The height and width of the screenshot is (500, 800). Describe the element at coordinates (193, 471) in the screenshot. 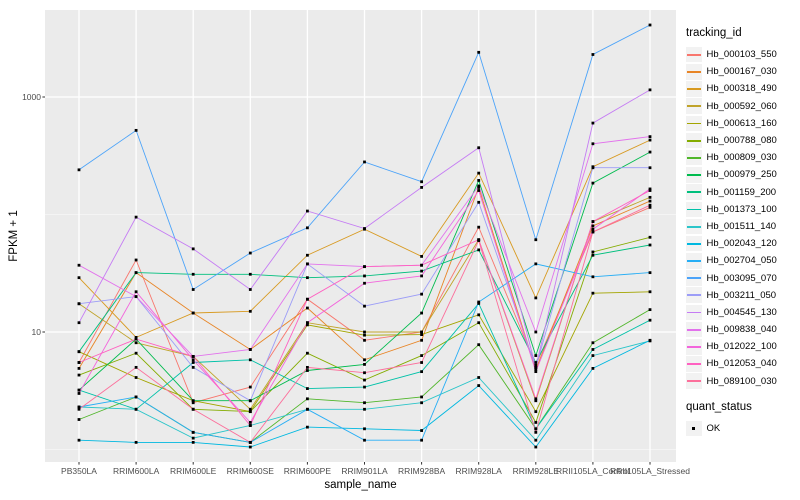

I see `x-tick-label: RRIM600LE` at that location.